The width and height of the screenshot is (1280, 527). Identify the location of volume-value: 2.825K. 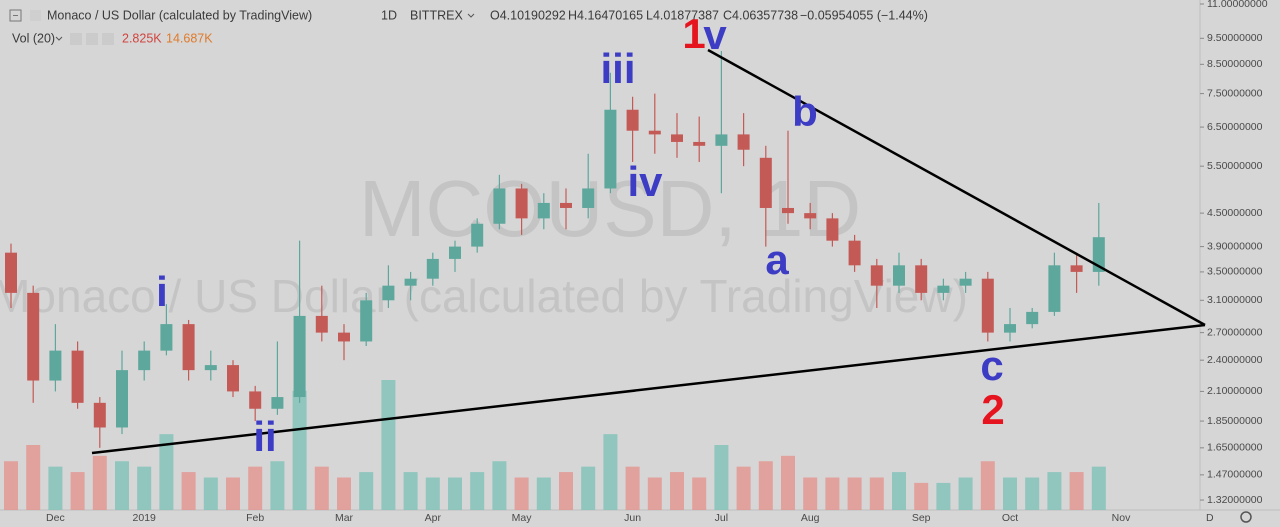
(142, 38).